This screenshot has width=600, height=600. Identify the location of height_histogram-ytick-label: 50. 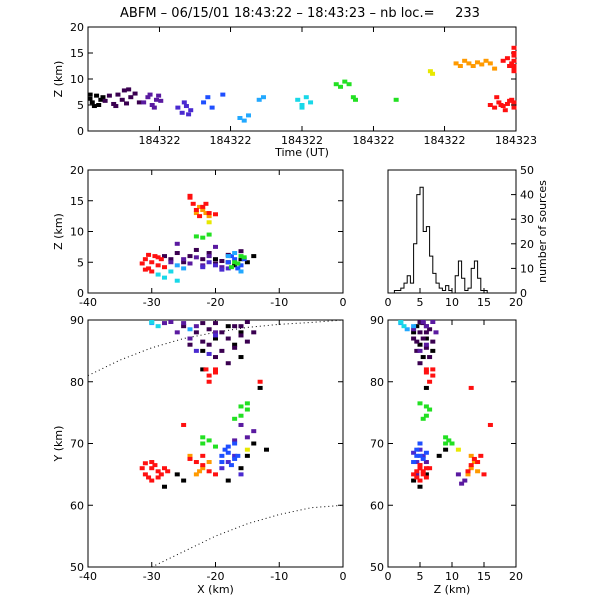
(527, 170).